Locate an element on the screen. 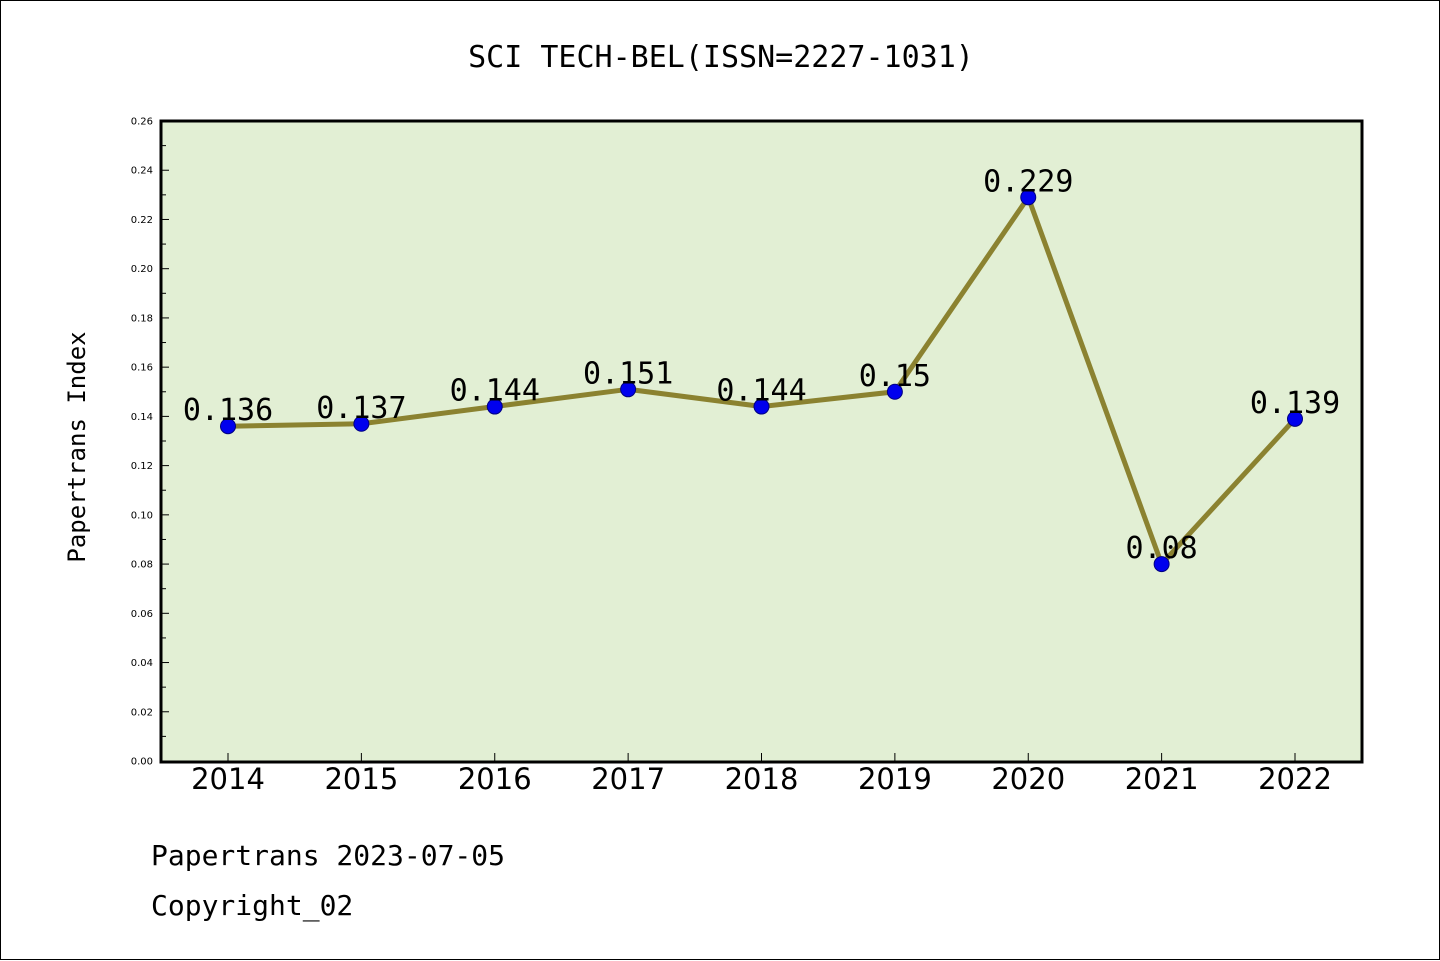 The height and width of the screenshot is (961, 1440). y-tick-label: 0.04 is located at coordinates (142, 663).